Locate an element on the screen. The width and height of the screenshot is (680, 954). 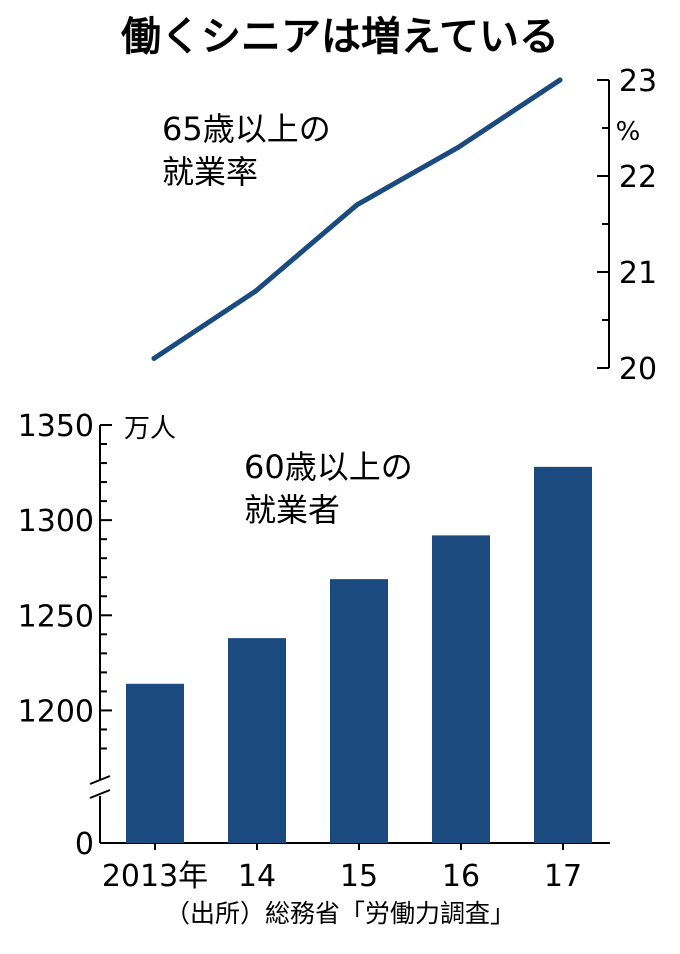
bar-series-label-1: 60歳以上の is located at coordinates (328, 467).